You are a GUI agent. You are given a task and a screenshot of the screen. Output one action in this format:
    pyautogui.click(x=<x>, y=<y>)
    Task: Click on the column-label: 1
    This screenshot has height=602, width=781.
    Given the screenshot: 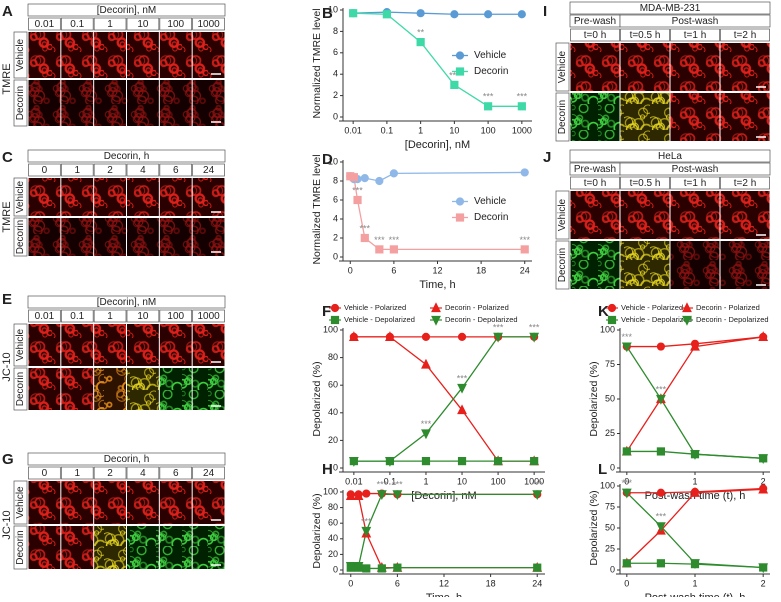 What is the action you would take?
    pyautogui.click(x=110, y=316)
    